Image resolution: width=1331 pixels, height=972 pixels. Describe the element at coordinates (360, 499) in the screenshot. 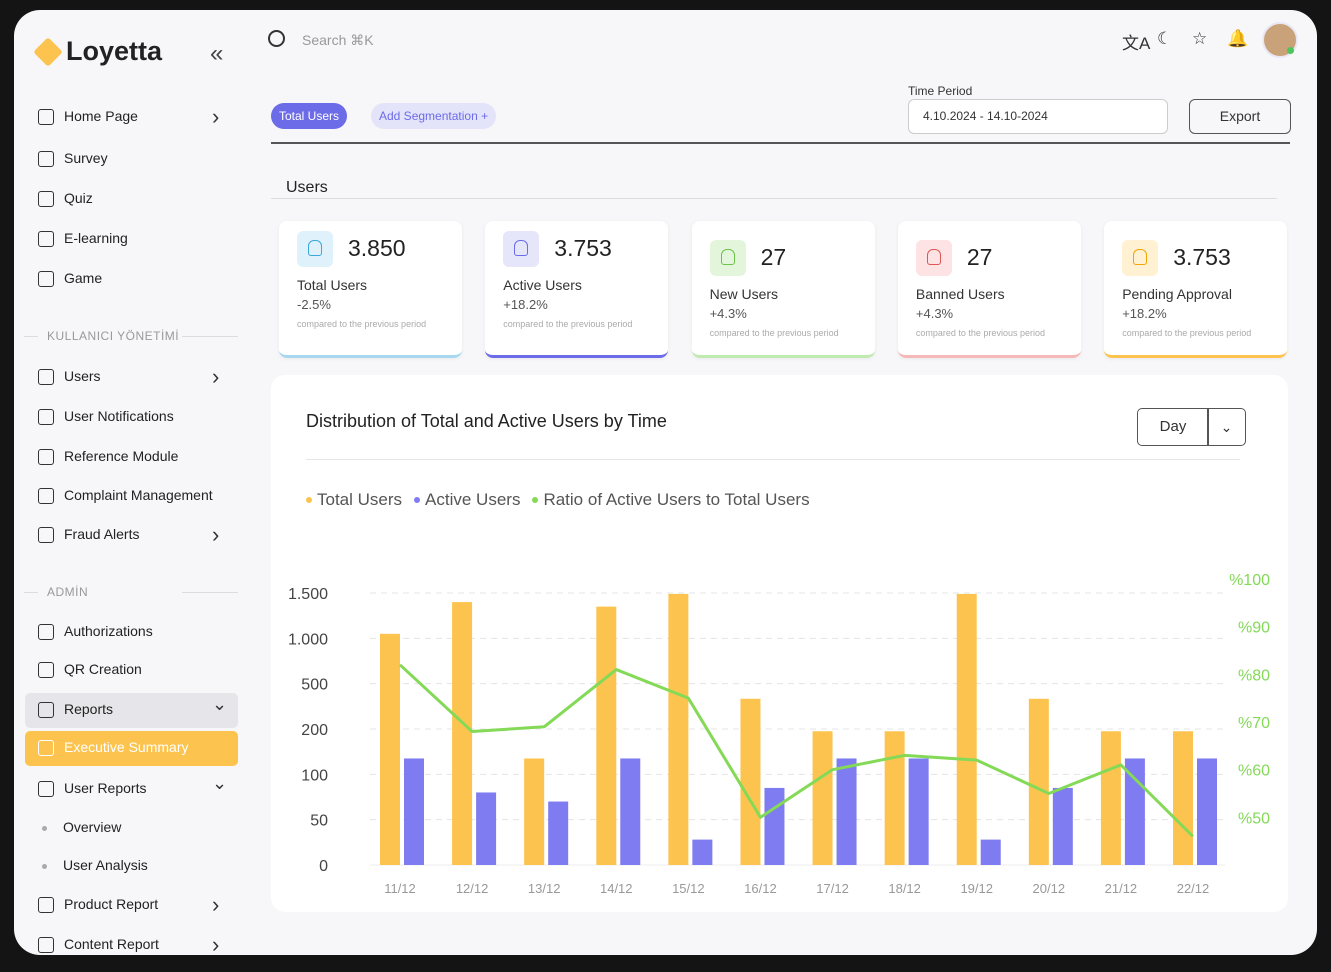

I see `legend-label: Total Users` at that location.